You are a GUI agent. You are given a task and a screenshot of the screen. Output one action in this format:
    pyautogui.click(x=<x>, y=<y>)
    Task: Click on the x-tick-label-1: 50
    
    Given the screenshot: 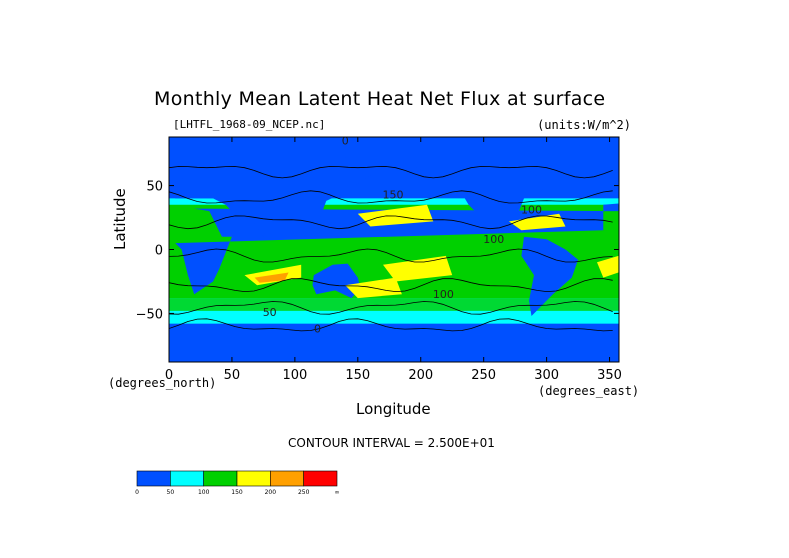 What is the action you would take?
    pyautogui.click(x=232, y=375)
    